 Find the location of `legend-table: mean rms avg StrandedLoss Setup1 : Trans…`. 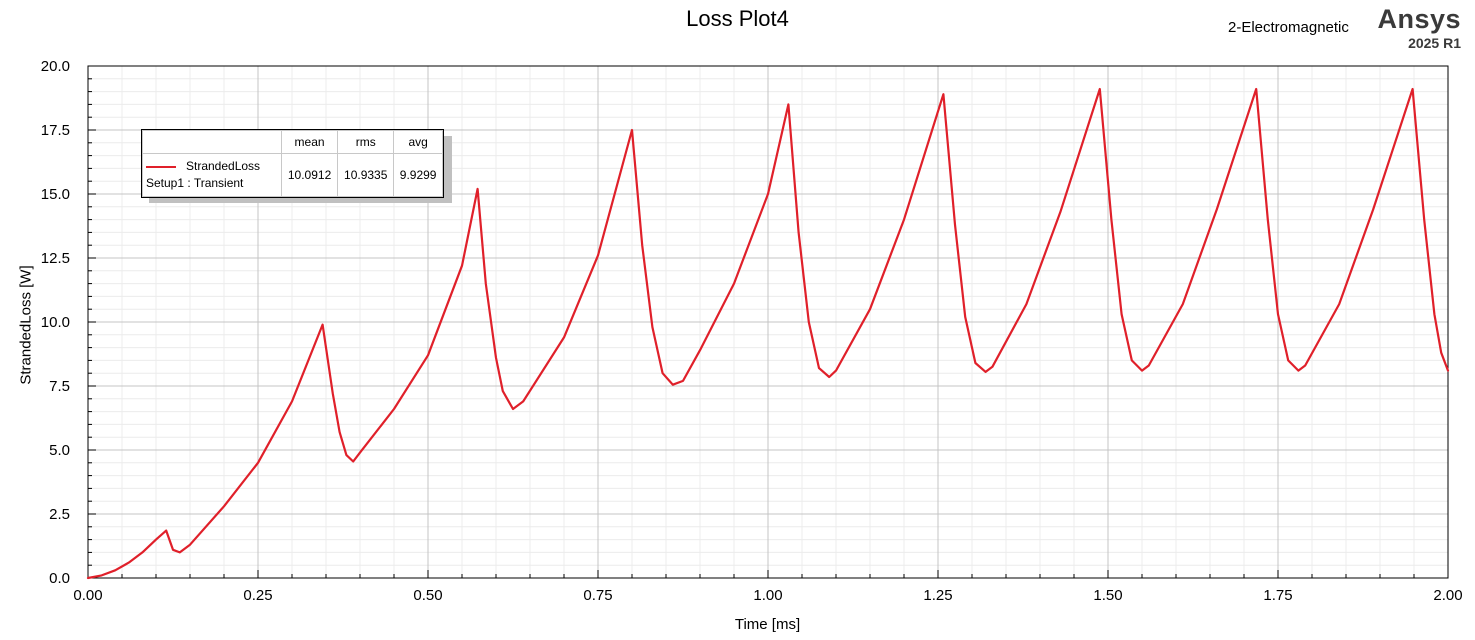

legend-table: mean rms avg StrandedLoss Setup1 : Trans… is located at coordinates (292, 163).